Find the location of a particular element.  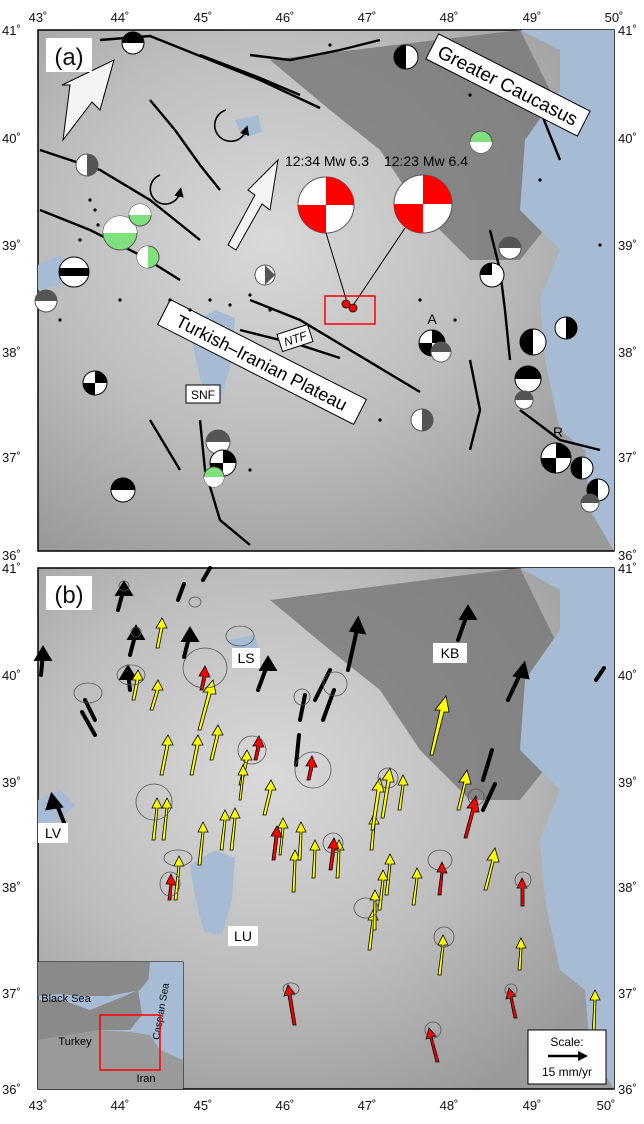

inset-turkey: Turkey is located at coordinates (75, 1042).